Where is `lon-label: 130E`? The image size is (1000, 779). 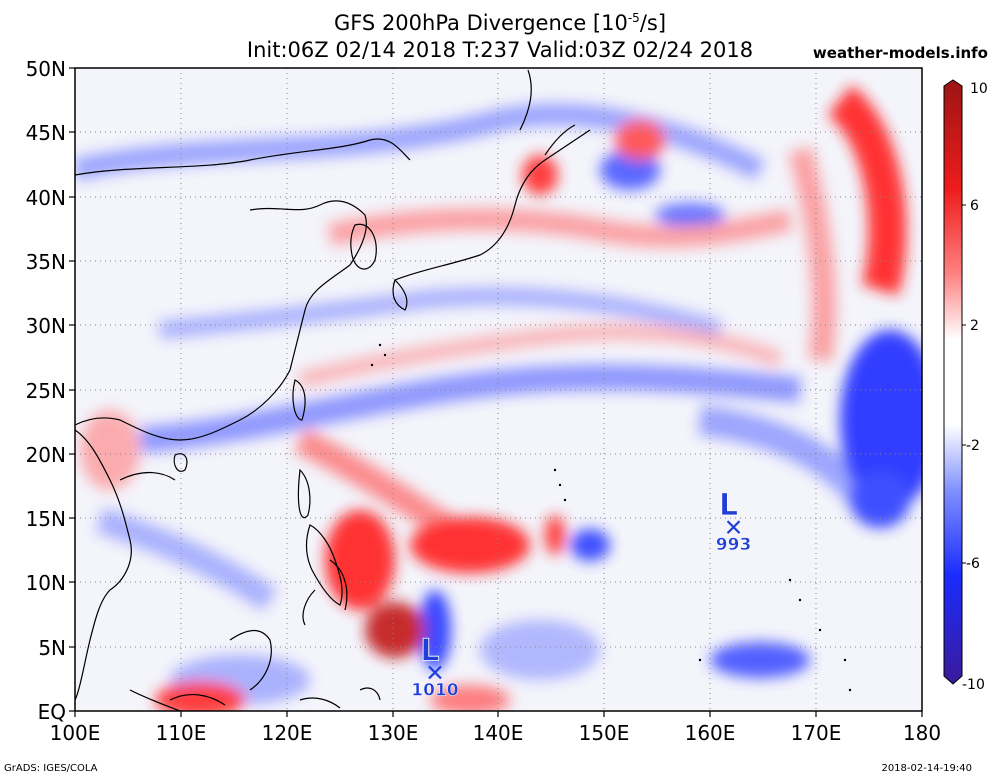
lon-label: 130E is located at coordinates (393, 733).